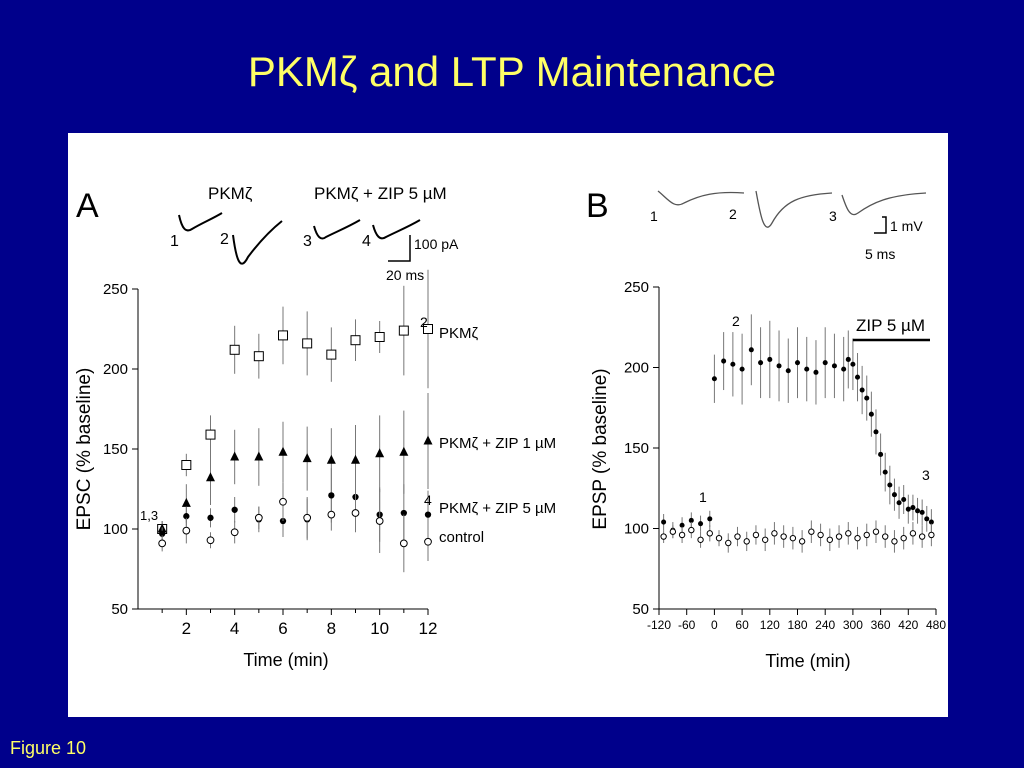 The height and width of the screenshot is (768, 1024). What do you see at coordinates (636, 287) in the screenshot?
I see `panel-b-ytick-label: 250` at bounding box center [636, 287].